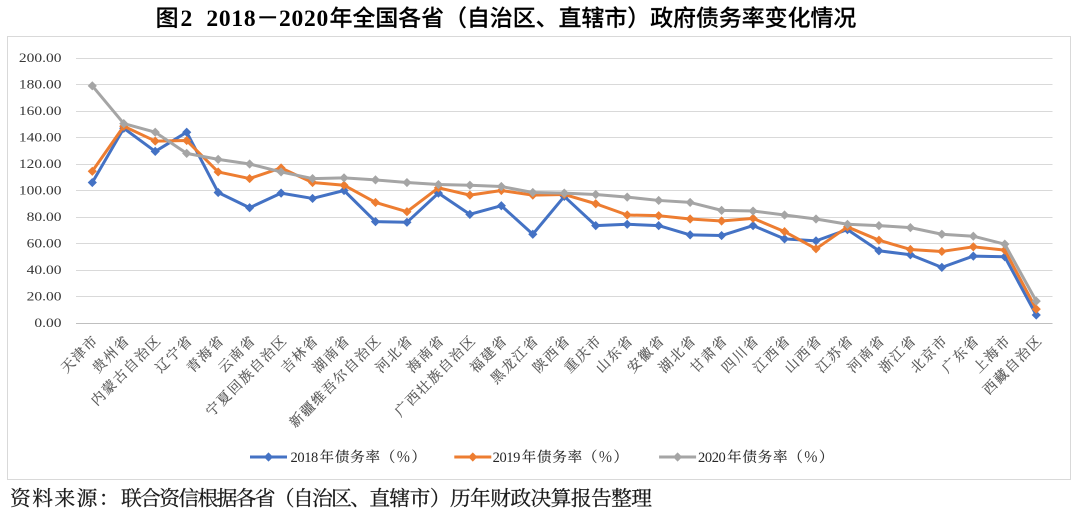 The image size is (1080, 523). Describe the element at coordinates (187, 19) in the screenshot. I see `svg-text: 2` at that location.